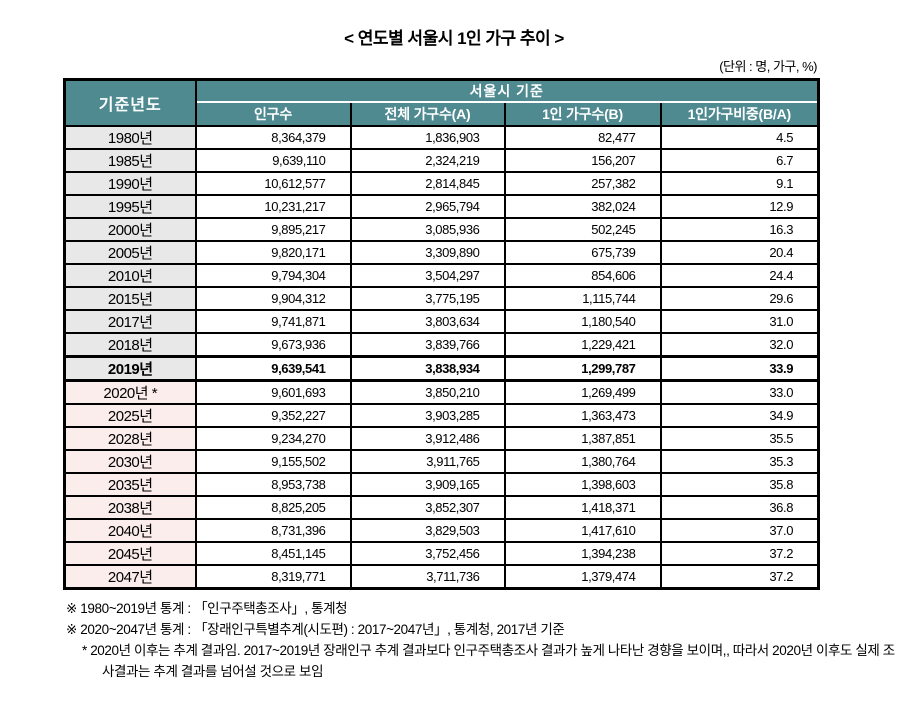 The width and height of the screenshot is (908, 702). I want to click on single-households-cell: 382,024, so click(582, 206).